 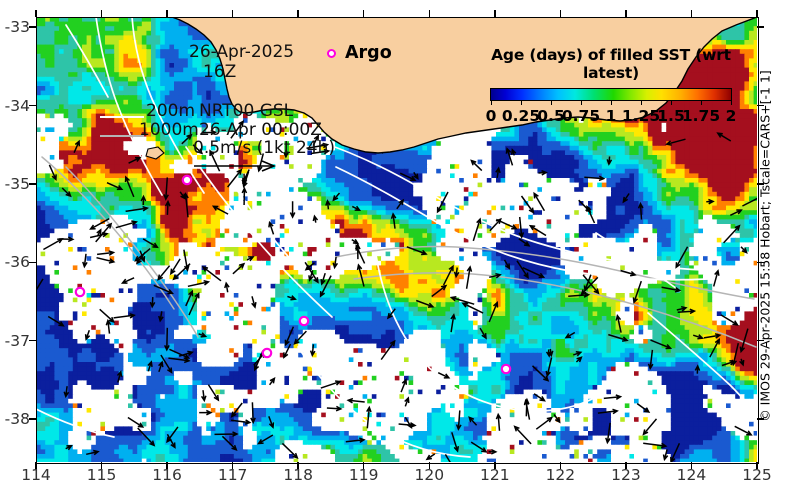 What do you see at coordinates (691, 475) in the screenshot?
I see `x-axis-label: 124` at bounding box center [691, 475].